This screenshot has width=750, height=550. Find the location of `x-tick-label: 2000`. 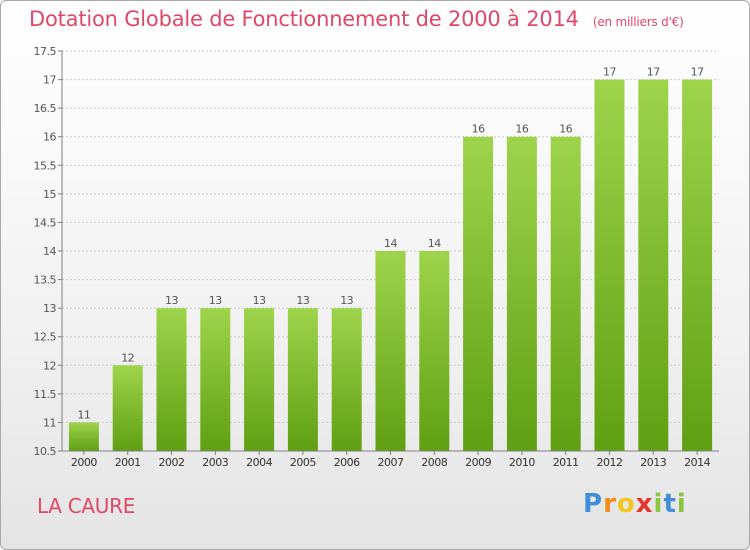

x-tick-label: 2000 is located at coordinates (84, 462).